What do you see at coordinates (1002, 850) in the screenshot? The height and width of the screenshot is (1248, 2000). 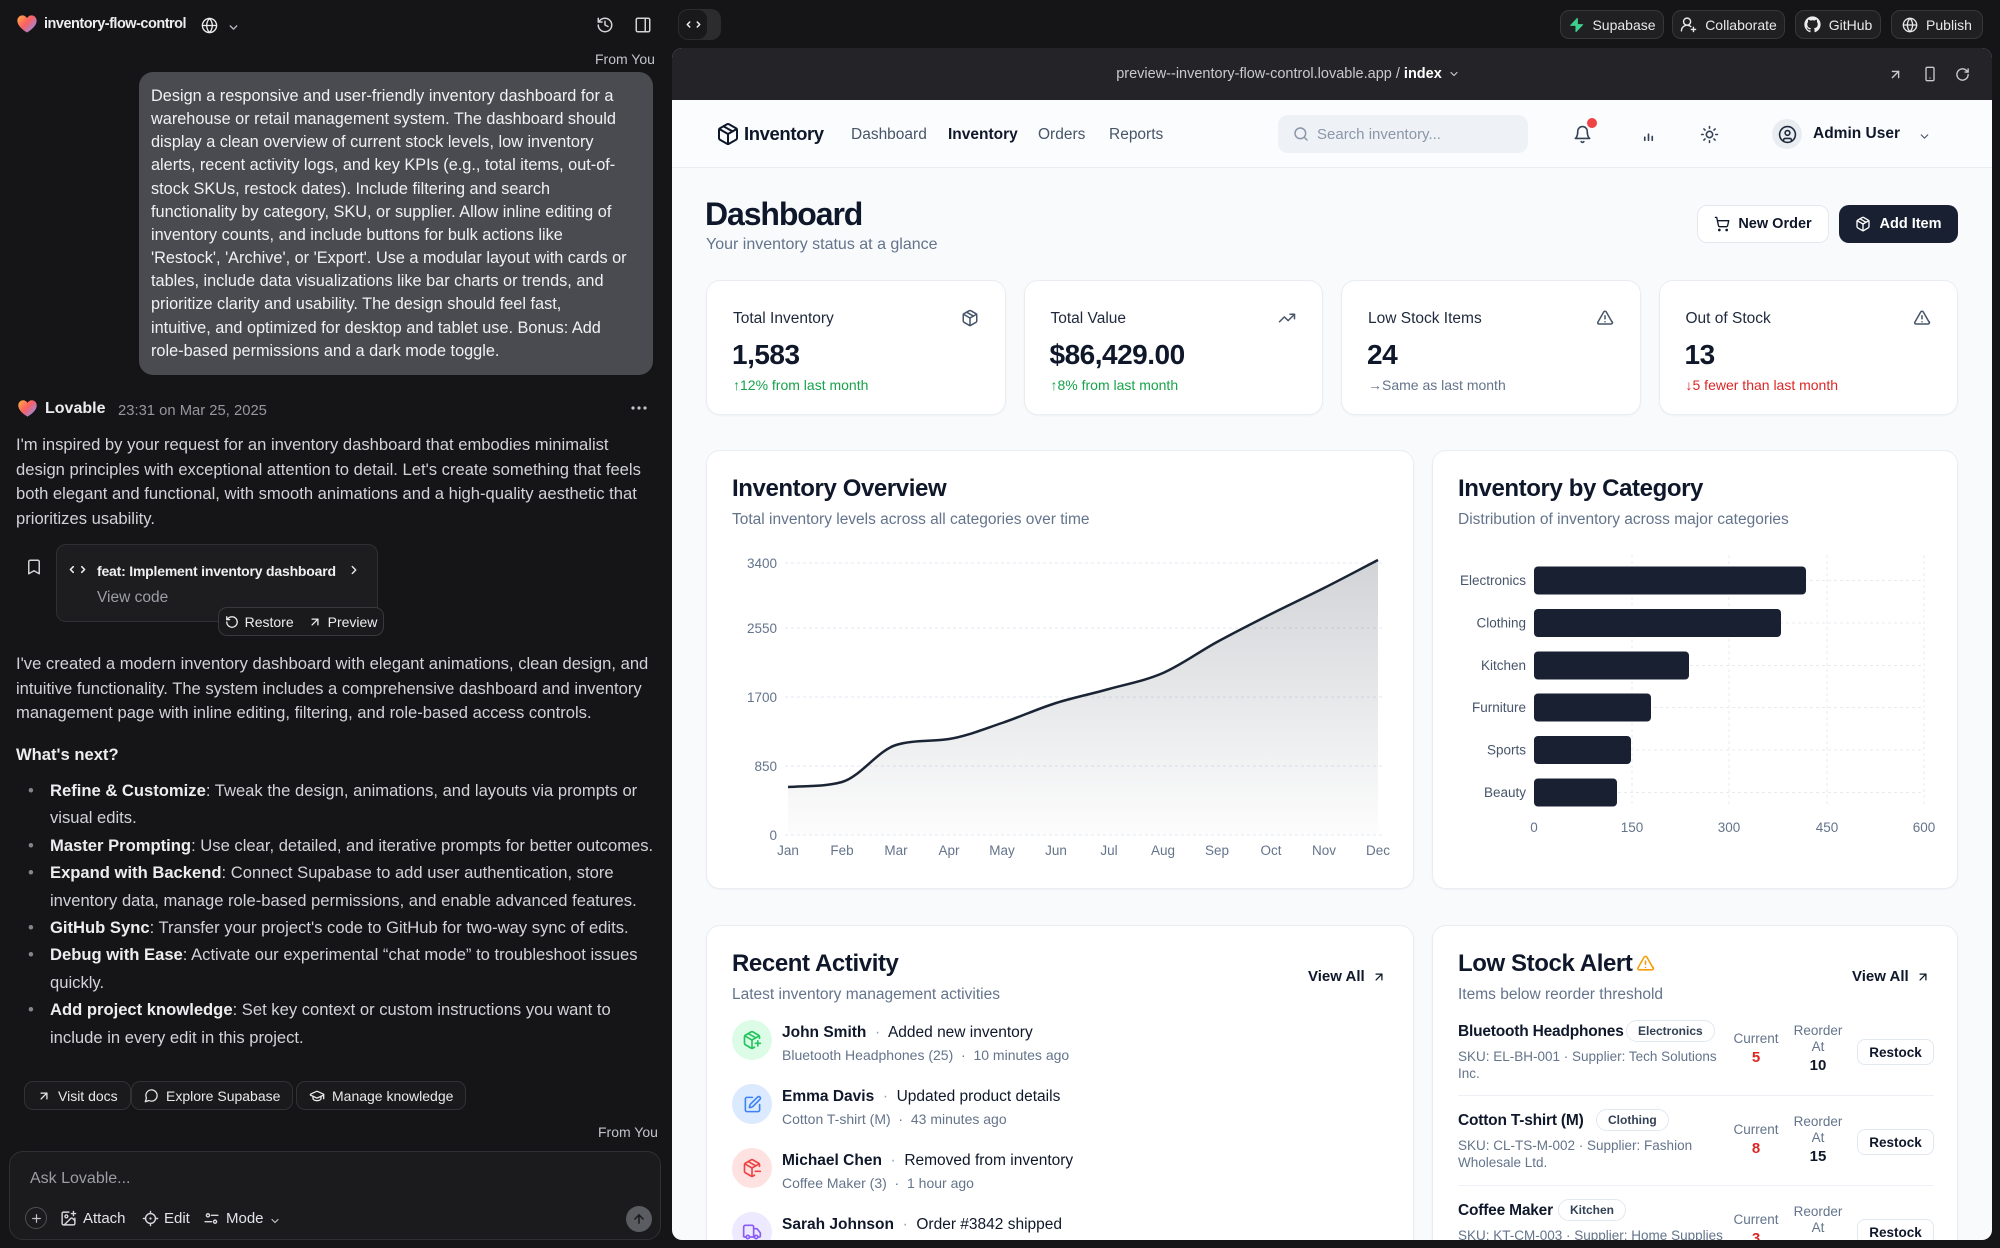 I see `svg-text: May` at bounding box center [1002, 850].